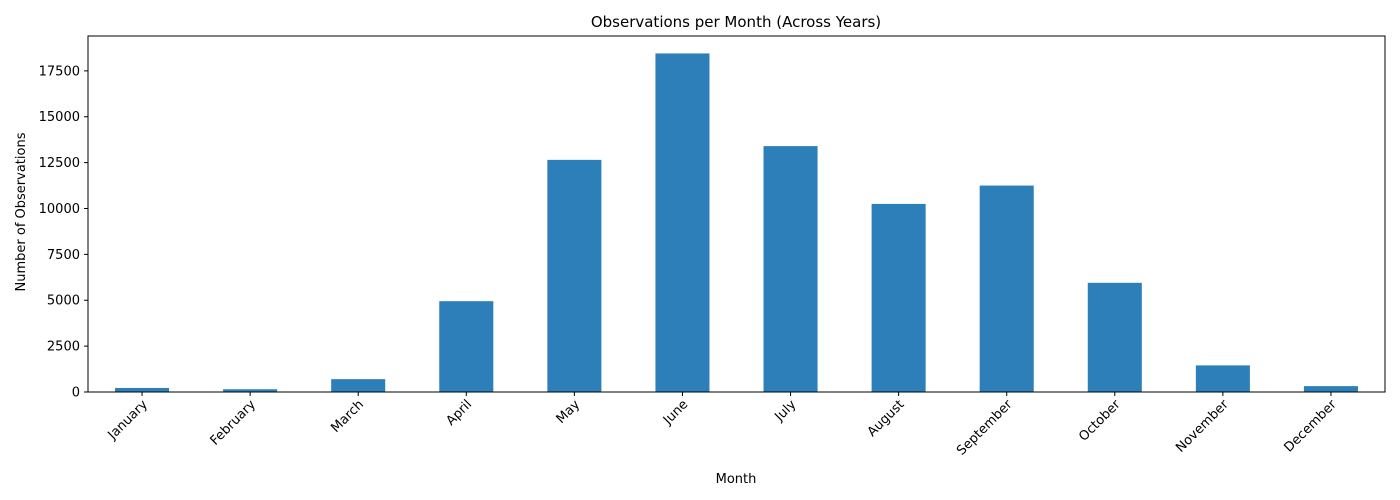 The image size is (1400, 500). I want to click on bar-december, so click(1330, 389).